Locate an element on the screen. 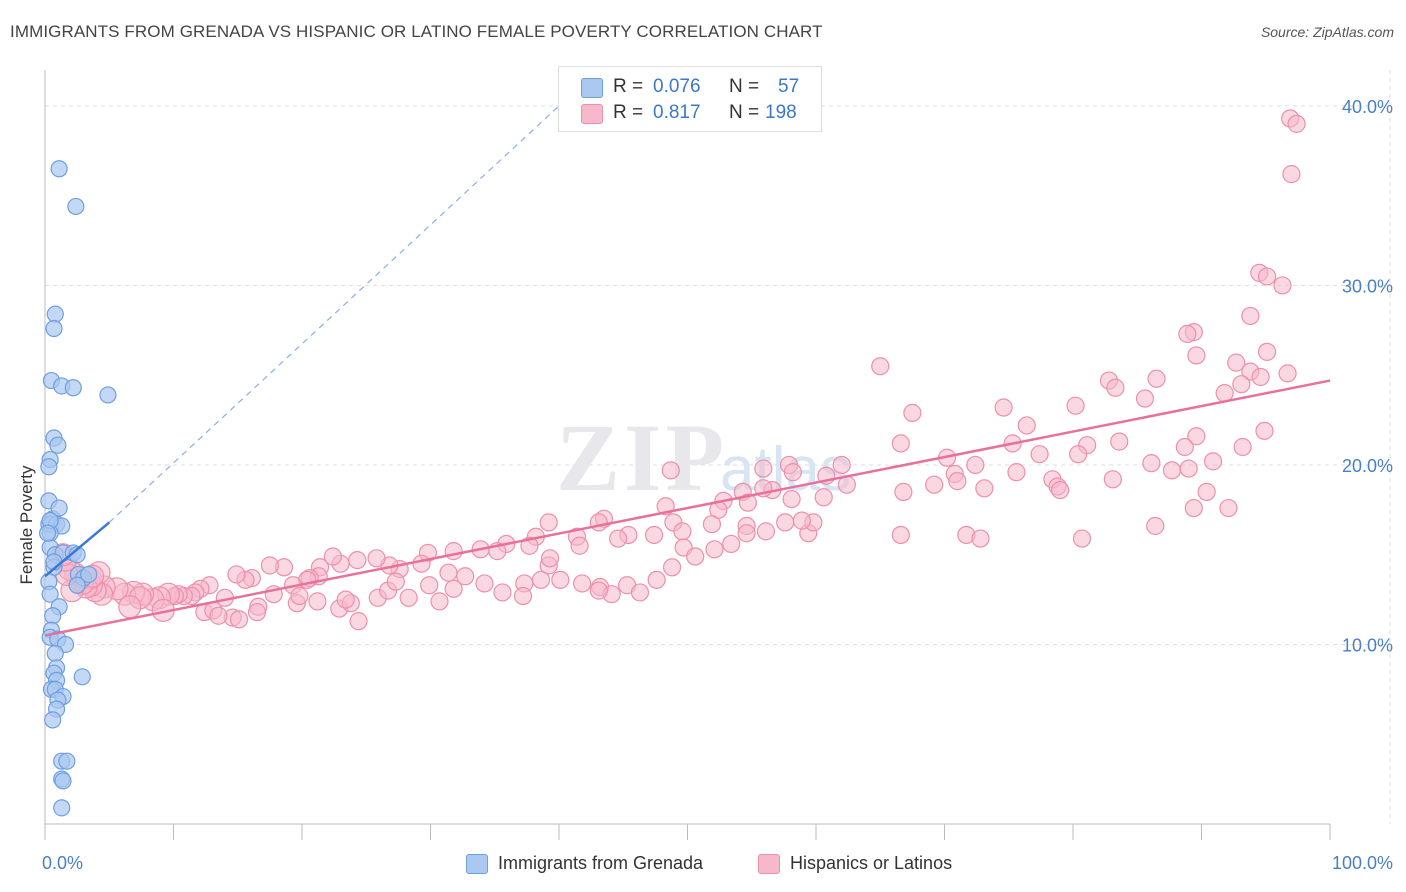 This screenshot has width=1406, height=892. legend-n-value-blue: 57 is located at coordinates (789, 86).